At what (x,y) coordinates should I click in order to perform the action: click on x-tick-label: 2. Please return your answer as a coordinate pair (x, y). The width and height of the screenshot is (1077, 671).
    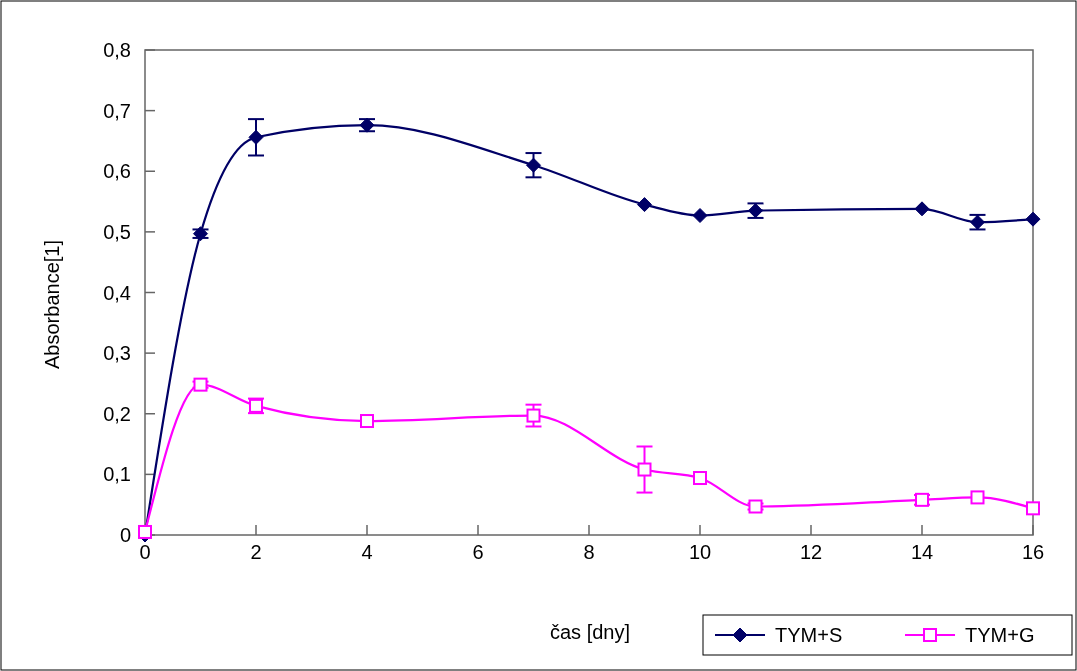
    Looking at the image, I should click on (256, 552).